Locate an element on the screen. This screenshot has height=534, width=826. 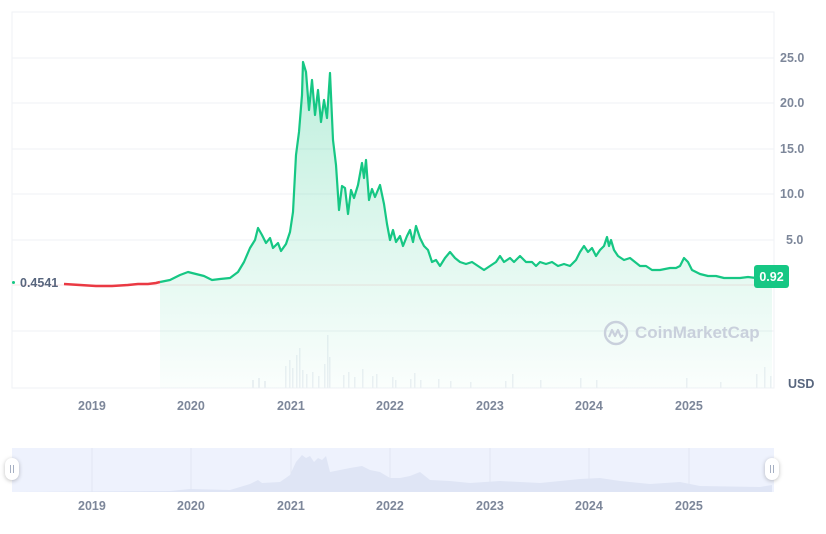
current-price-badge: 0.92 is located at coordinates (771, 276).